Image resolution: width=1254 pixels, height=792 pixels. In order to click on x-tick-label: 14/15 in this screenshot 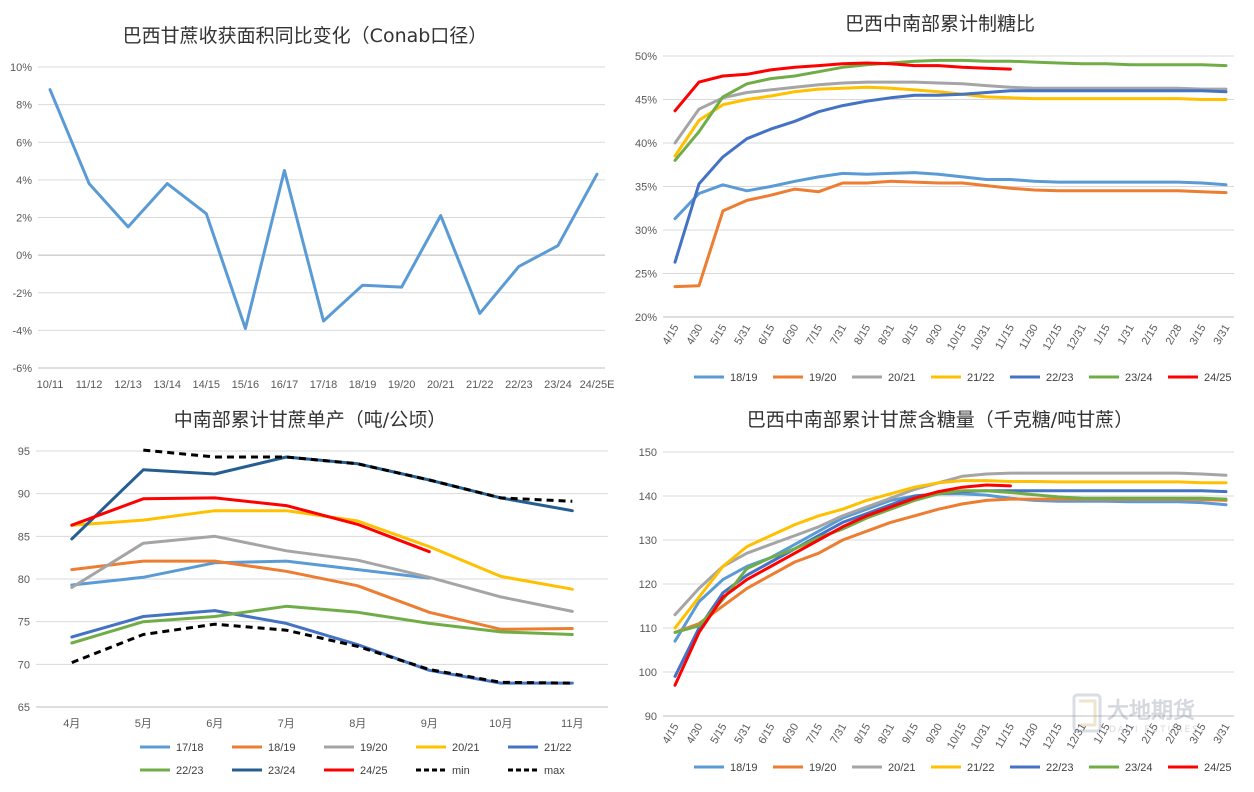, I will do `click(207, 385)`.